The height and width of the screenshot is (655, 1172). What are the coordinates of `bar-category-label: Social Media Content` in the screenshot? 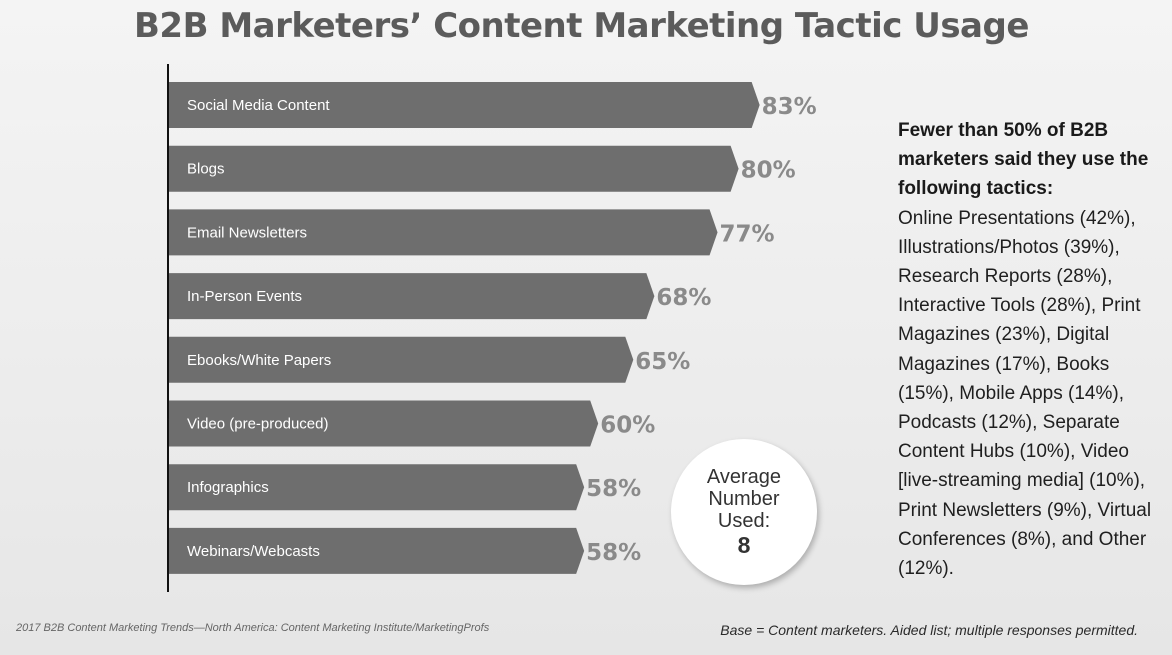 It's located at (258, 105).